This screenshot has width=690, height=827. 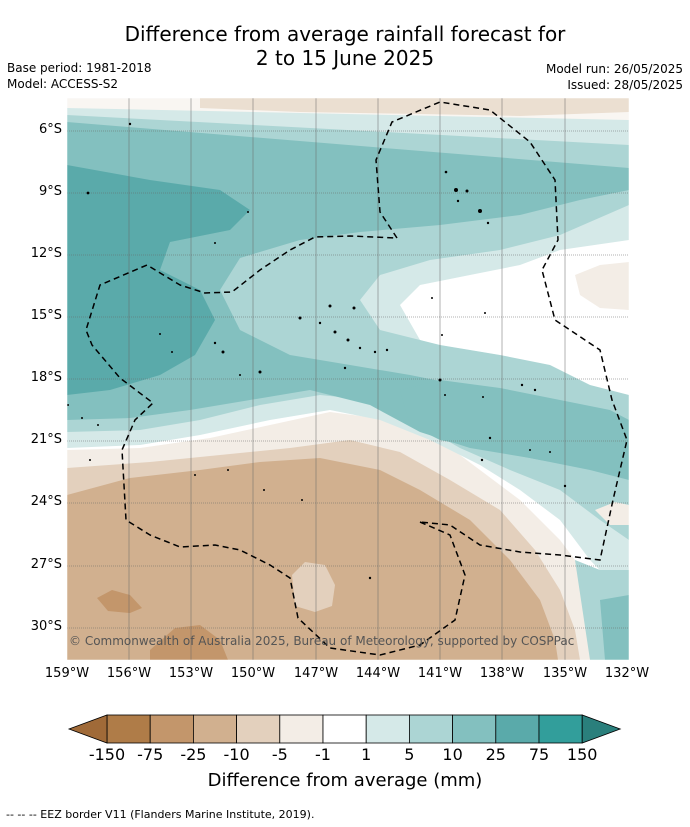 I want to click on lat-label: 6°S, so click(x=50, y=129).